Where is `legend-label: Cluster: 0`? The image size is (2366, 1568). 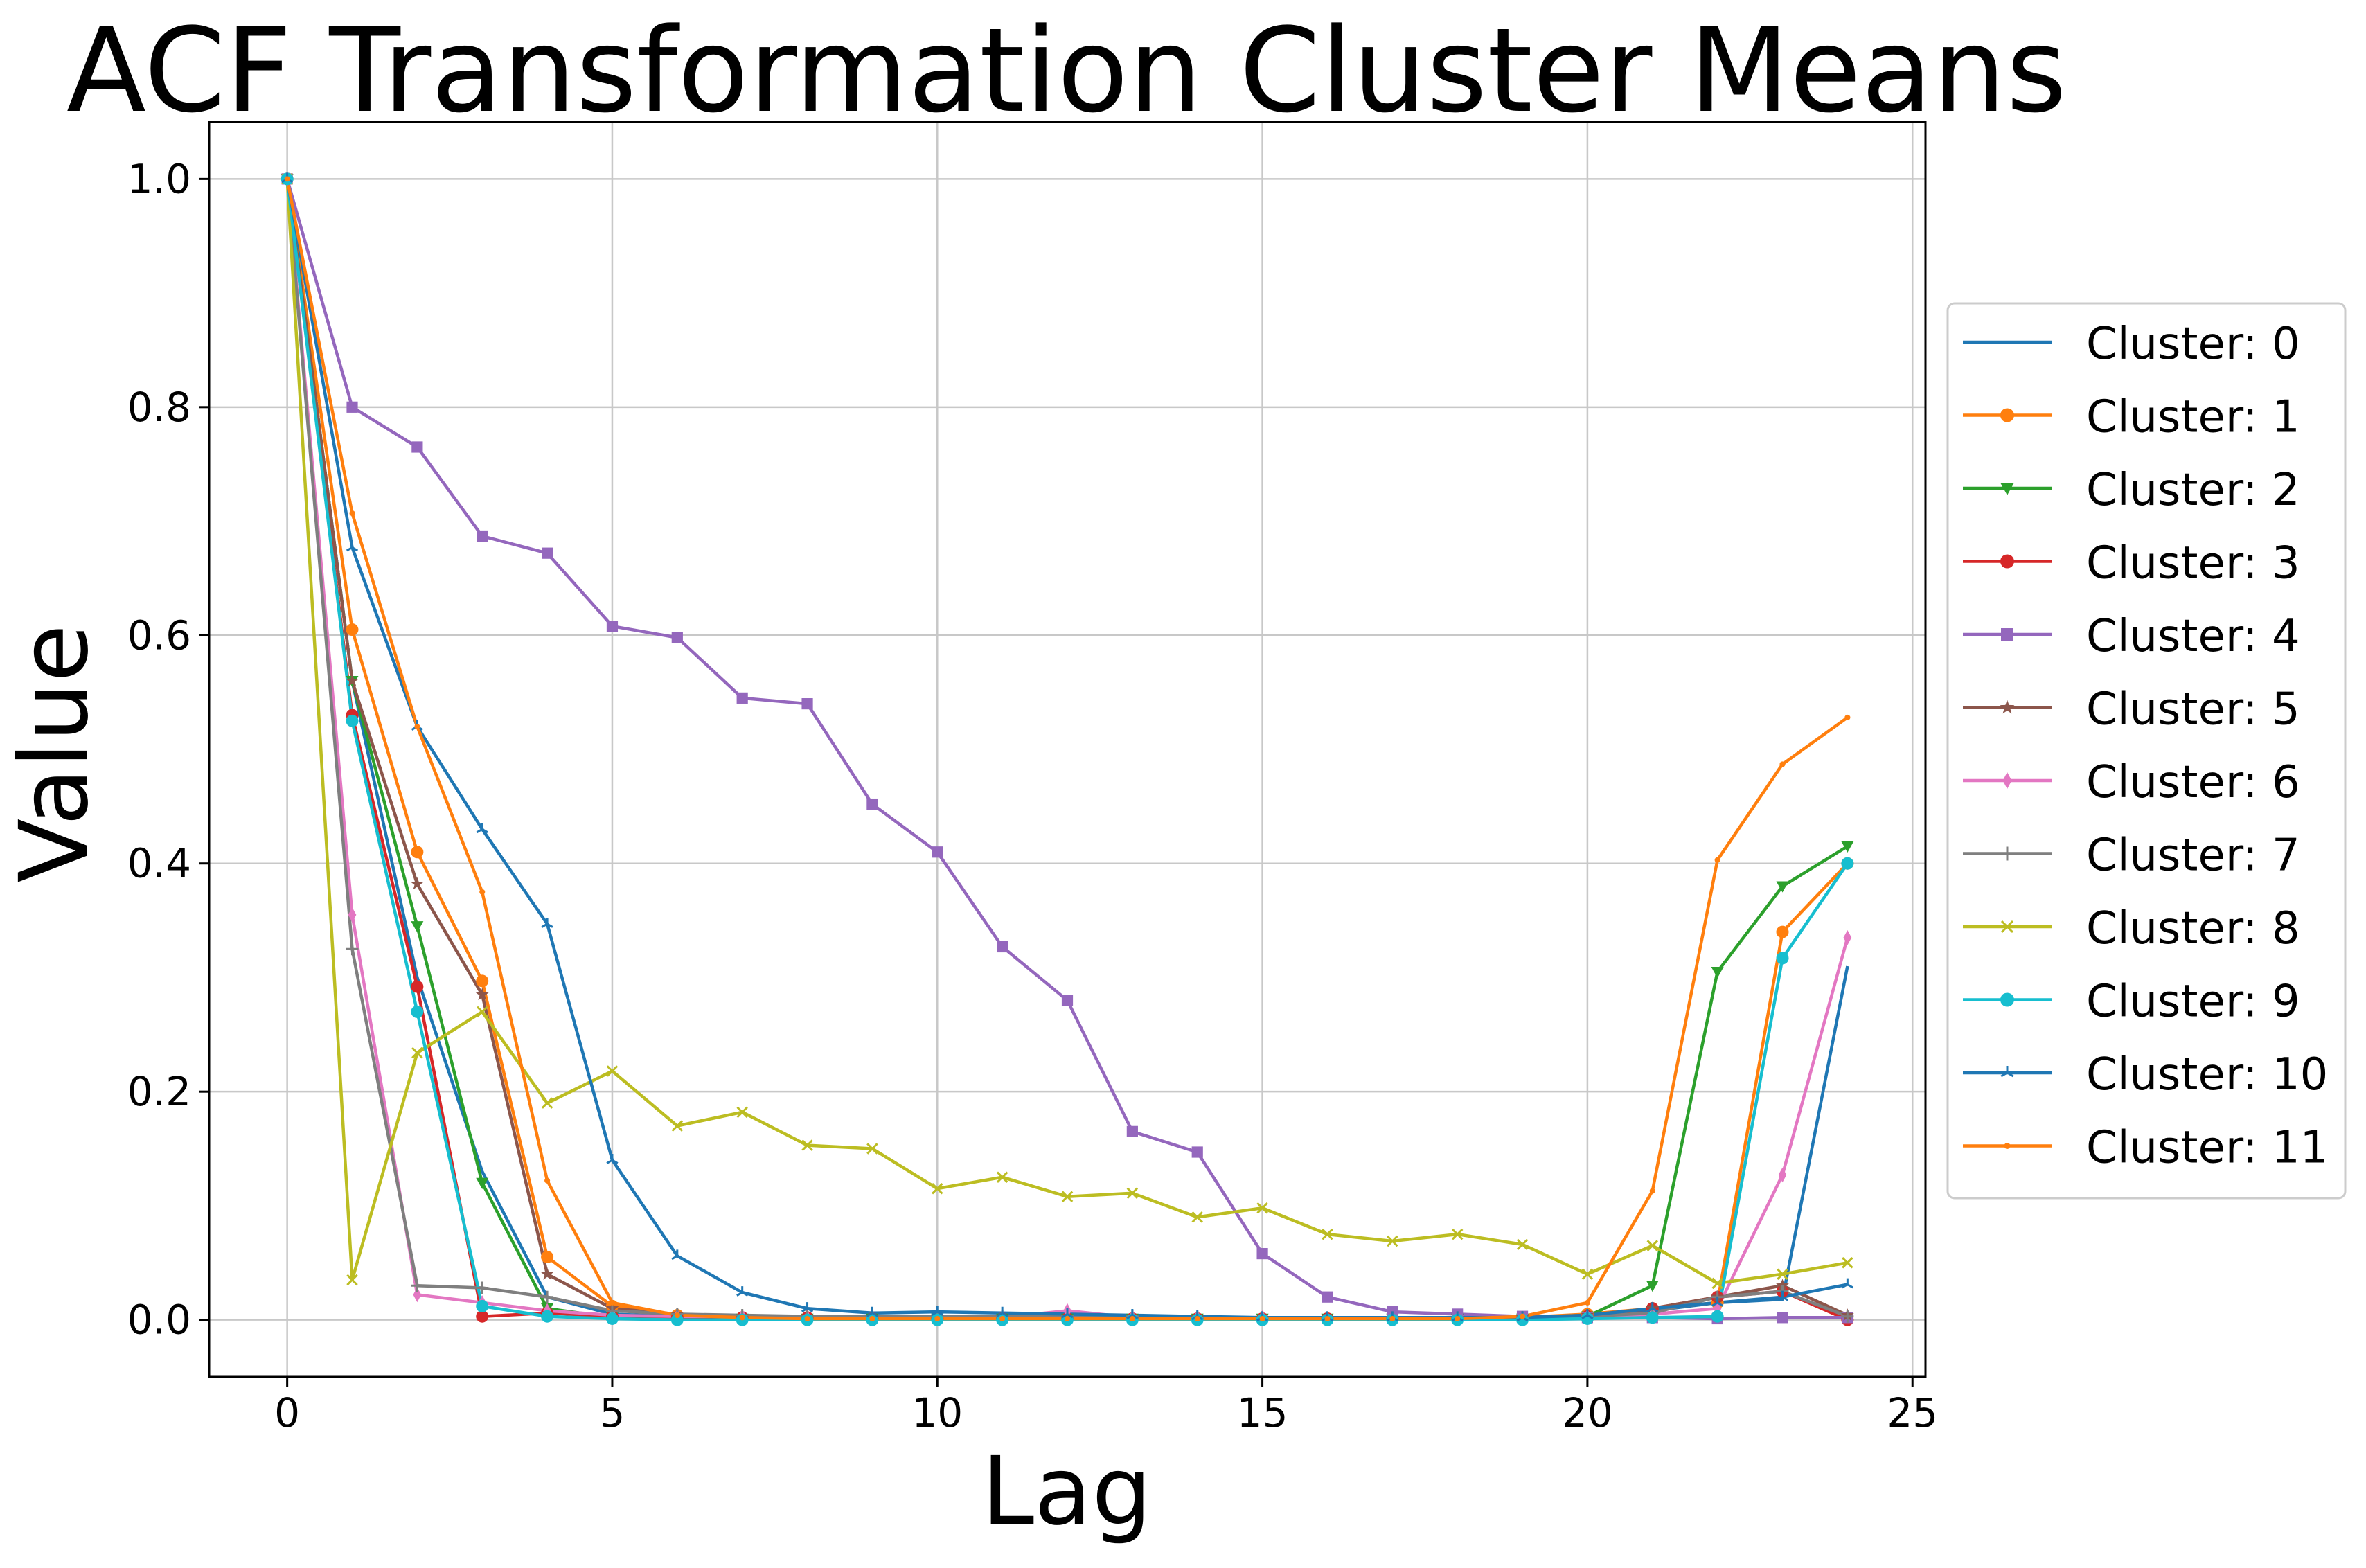
legend-label: Cluster: 0 is located at coordinates (2193, 345).